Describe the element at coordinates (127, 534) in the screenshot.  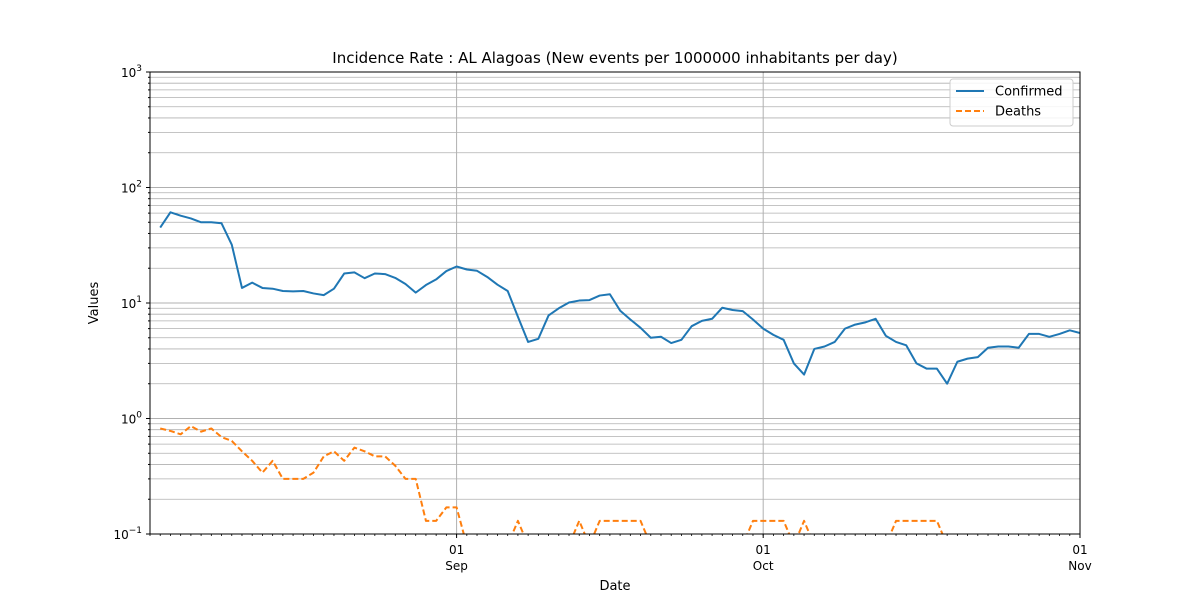
I see `y-tick-label: 10⁻¹` at that location.